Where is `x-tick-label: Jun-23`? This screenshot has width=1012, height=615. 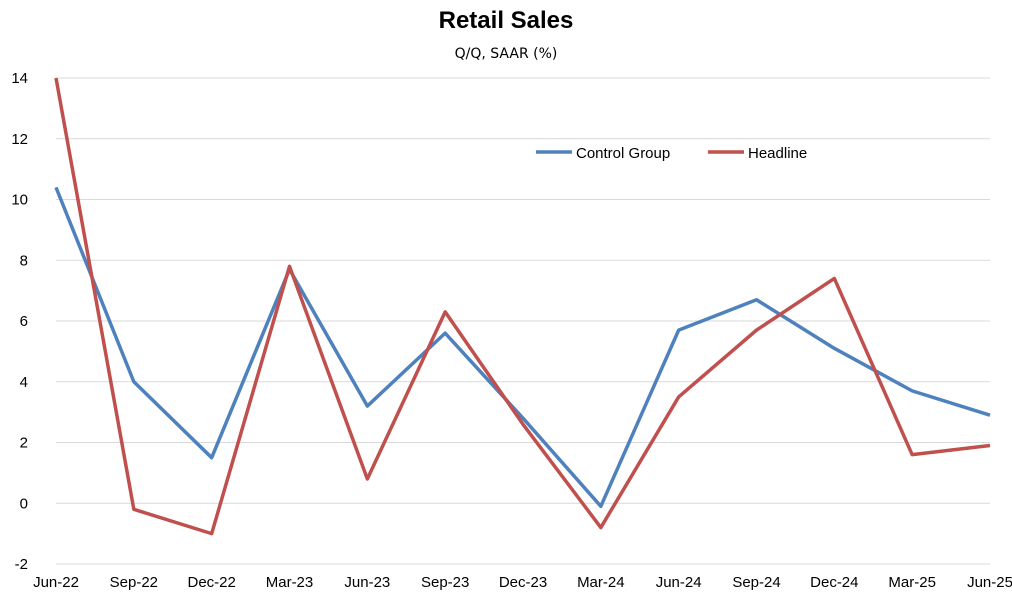 x-tick-label: Jun-23 is located at coordinates (367, 582).